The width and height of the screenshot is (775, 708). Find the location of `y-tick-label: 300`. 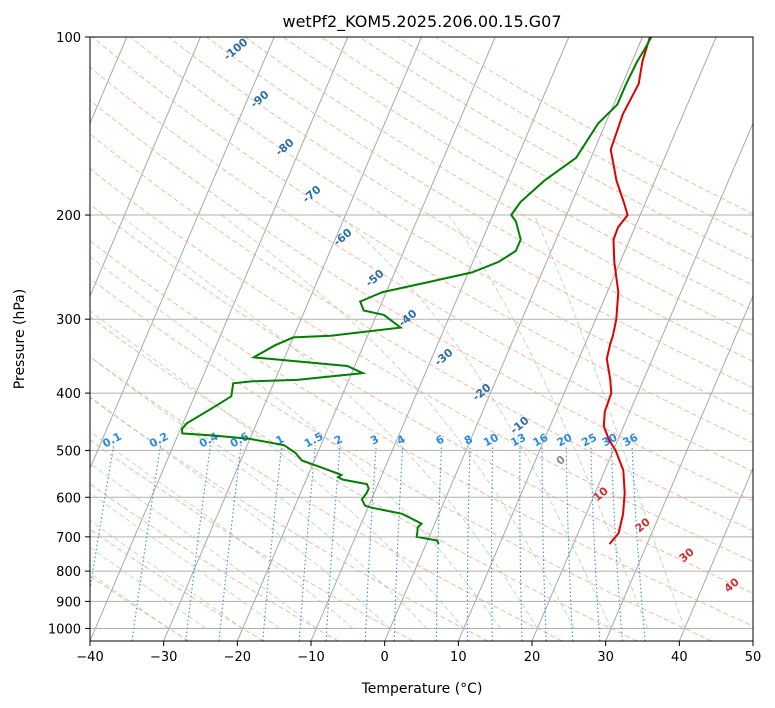

y-tick-label: 300 is located at coordinates (68, 320).